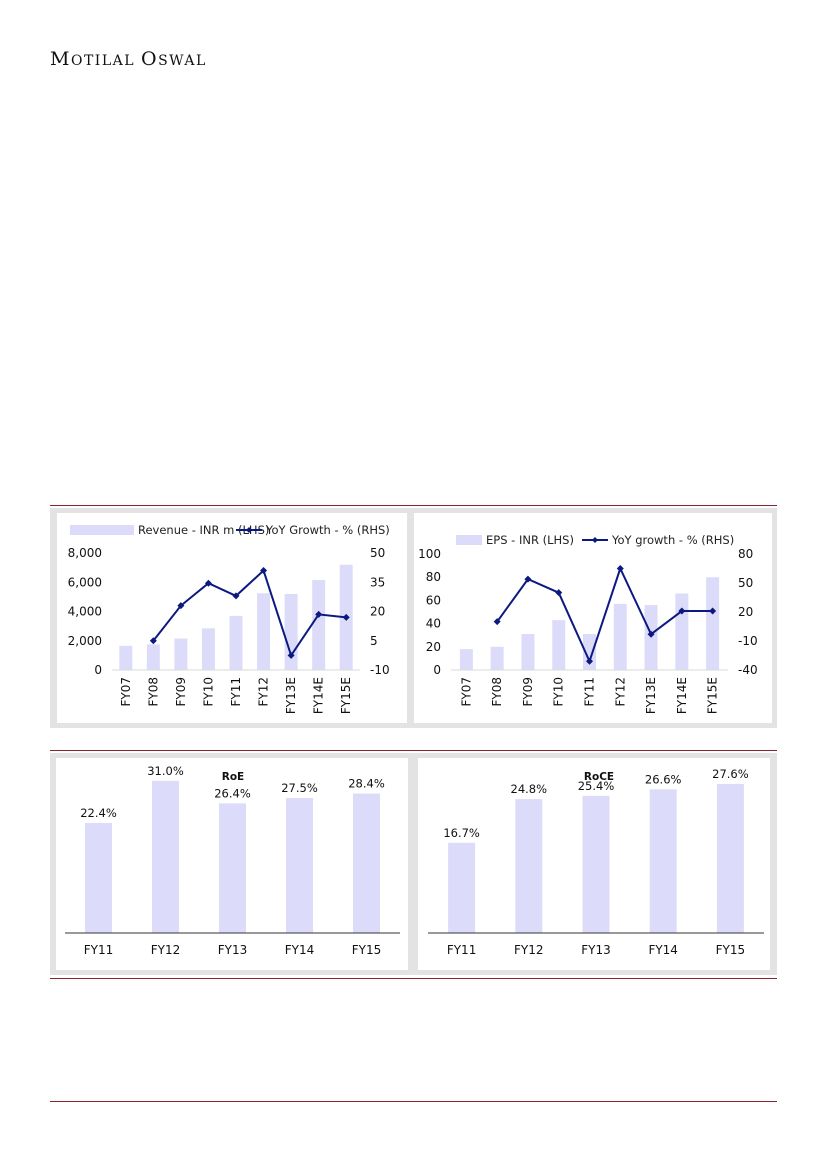 The width and height of the screenshot is (826, 1169). I want to click on x-category-label: FY10, so click(559, 692).